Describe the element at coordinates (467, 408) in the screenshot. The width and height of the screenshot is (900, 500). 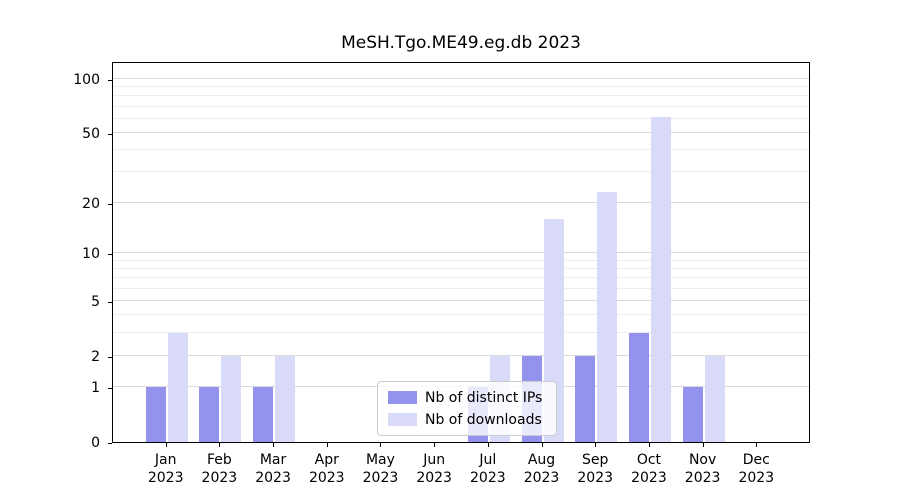
I see `legend: Nb of distinct IPs Nb of downloads` at that location.